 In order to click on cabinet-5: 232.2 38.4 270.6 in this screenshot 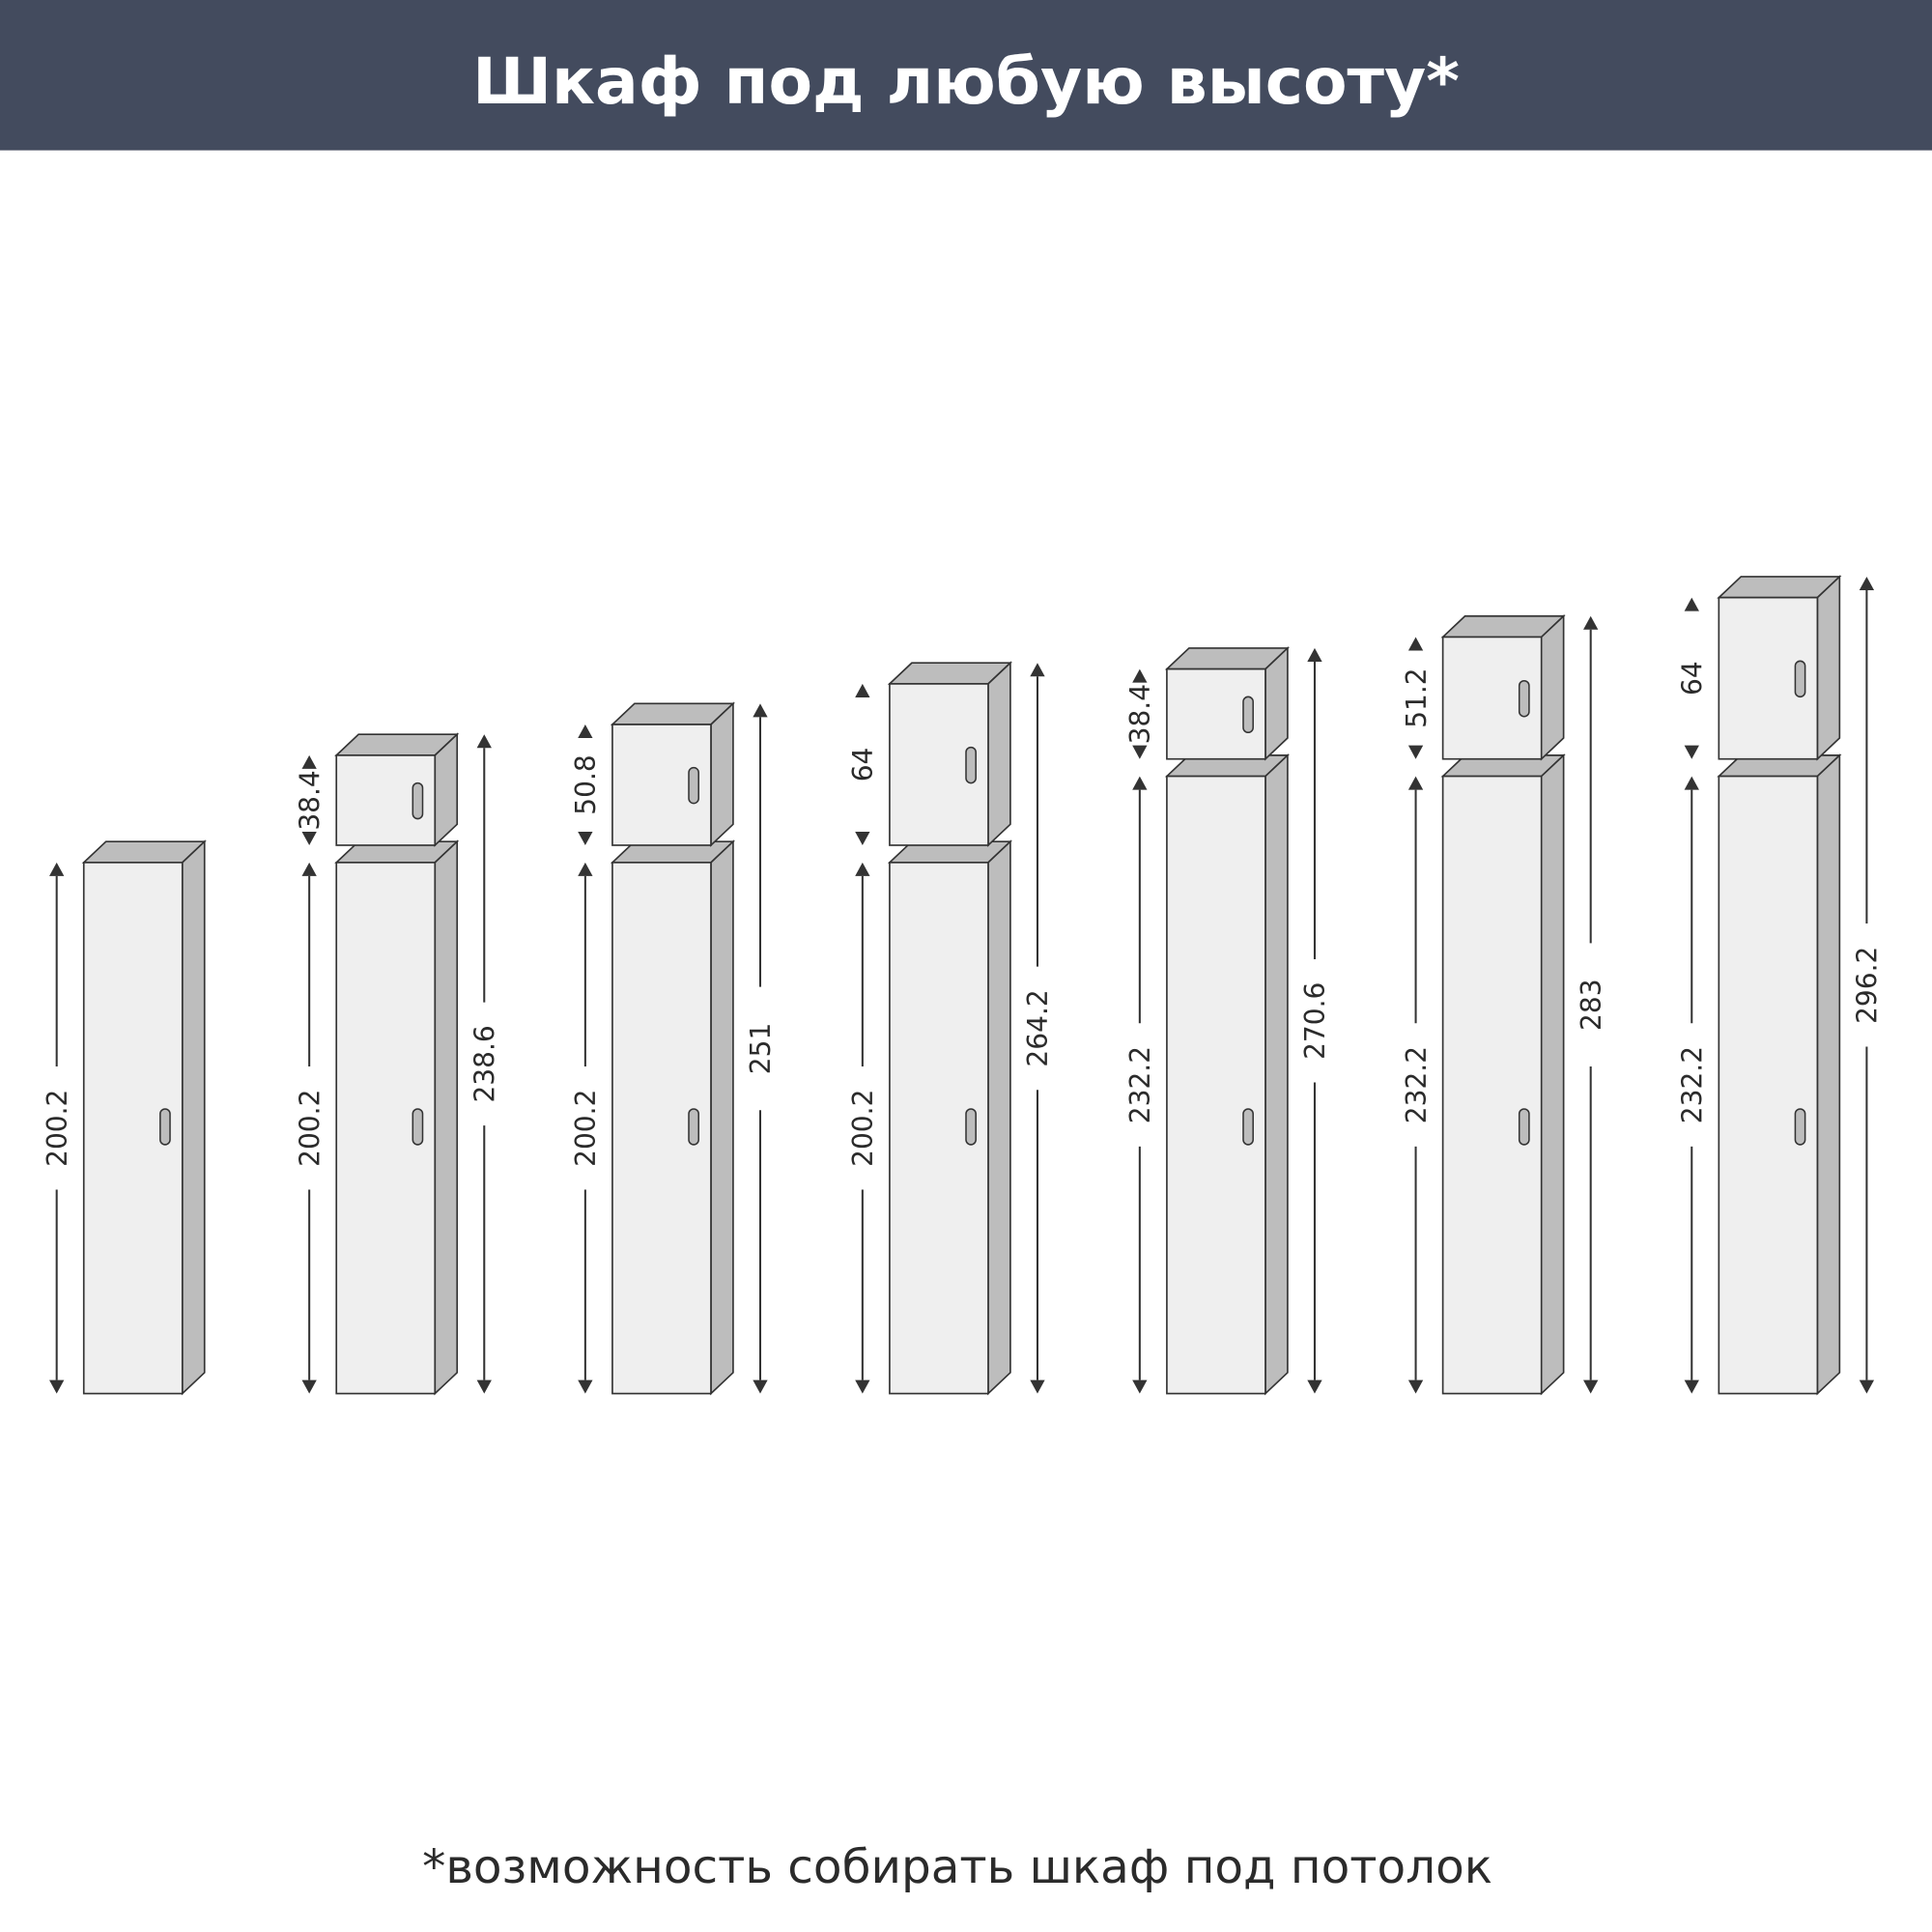, I will do `click(1227, 1021)`.